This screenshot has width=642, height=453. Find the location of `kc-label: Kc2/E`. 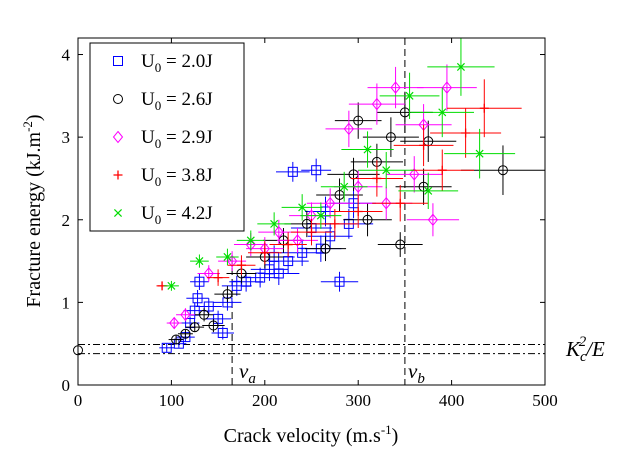

kc-label: Kc2/E is located at coordinates (585, 349).